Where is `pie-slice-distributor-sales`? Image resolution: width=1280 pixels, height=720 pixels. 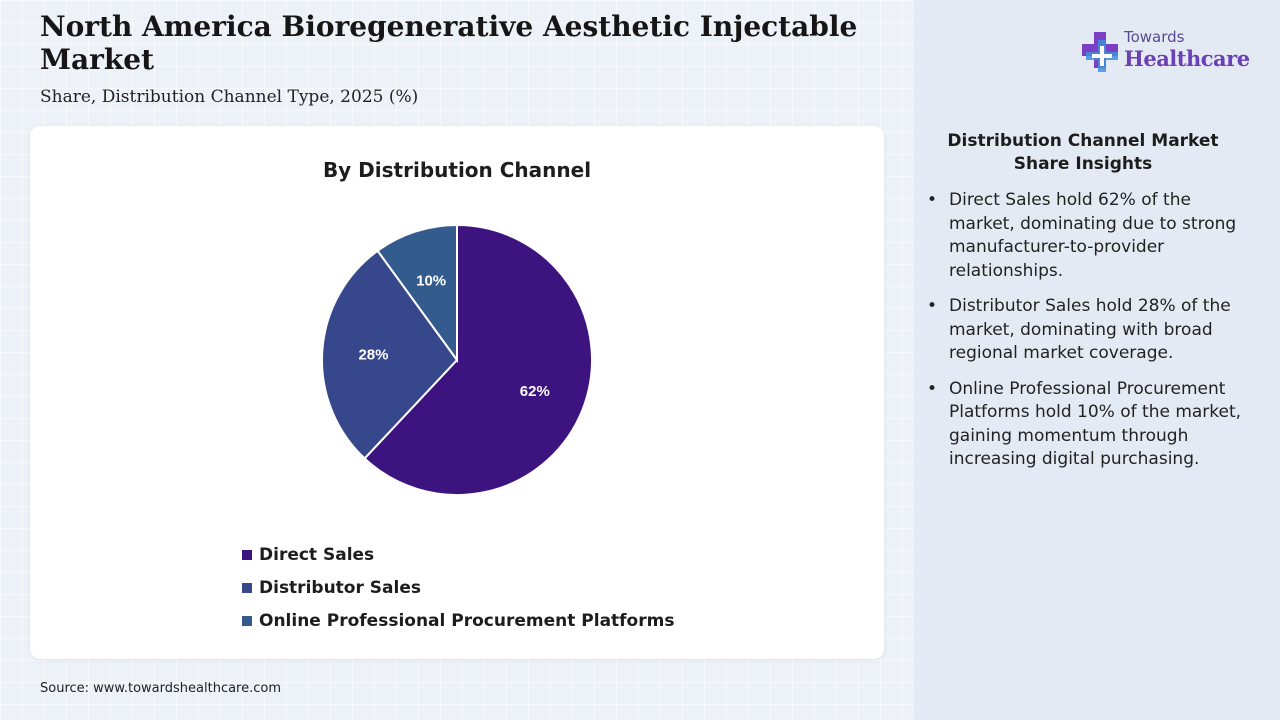 pie-slice-distributor-sales is located at coordinates (390, 354).